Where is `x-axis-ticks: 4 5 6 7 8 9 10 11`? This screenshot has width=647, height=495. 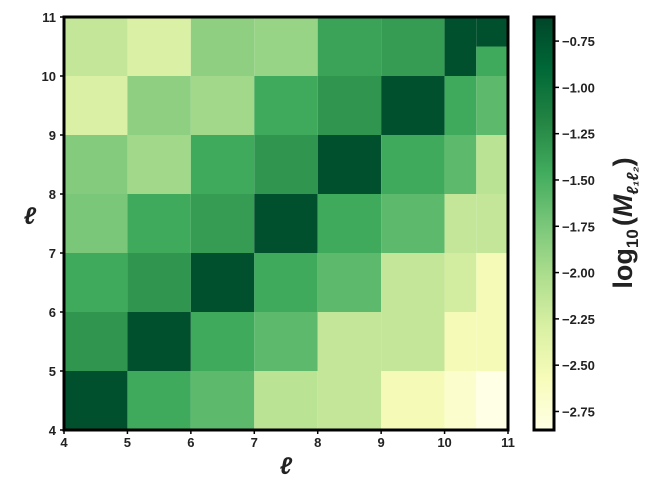 x-axis-ticks: 4 5 6 7 8 9 10 11 is located at coordinates (287, 440).